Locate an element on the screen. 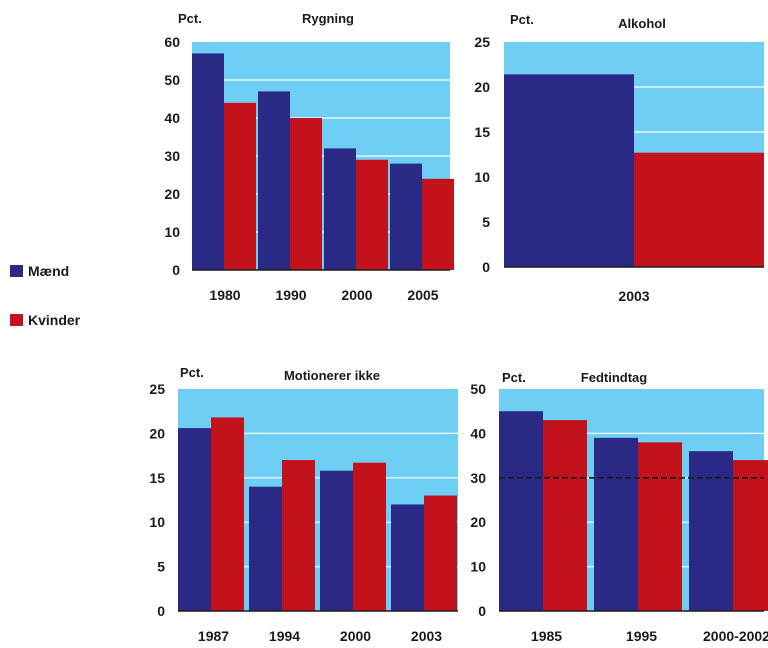  chart-title-motionerer-ikke: Motionerer ikke is located at coordinates (332, 375).